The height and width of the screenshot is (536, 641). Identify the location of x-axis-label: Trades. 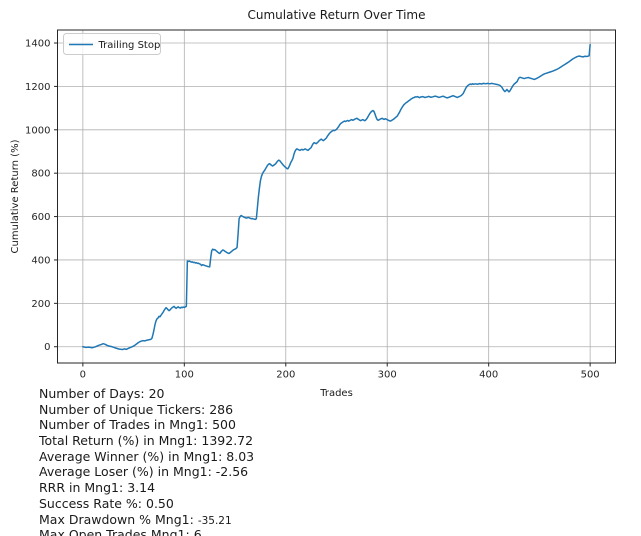
(336, 393).